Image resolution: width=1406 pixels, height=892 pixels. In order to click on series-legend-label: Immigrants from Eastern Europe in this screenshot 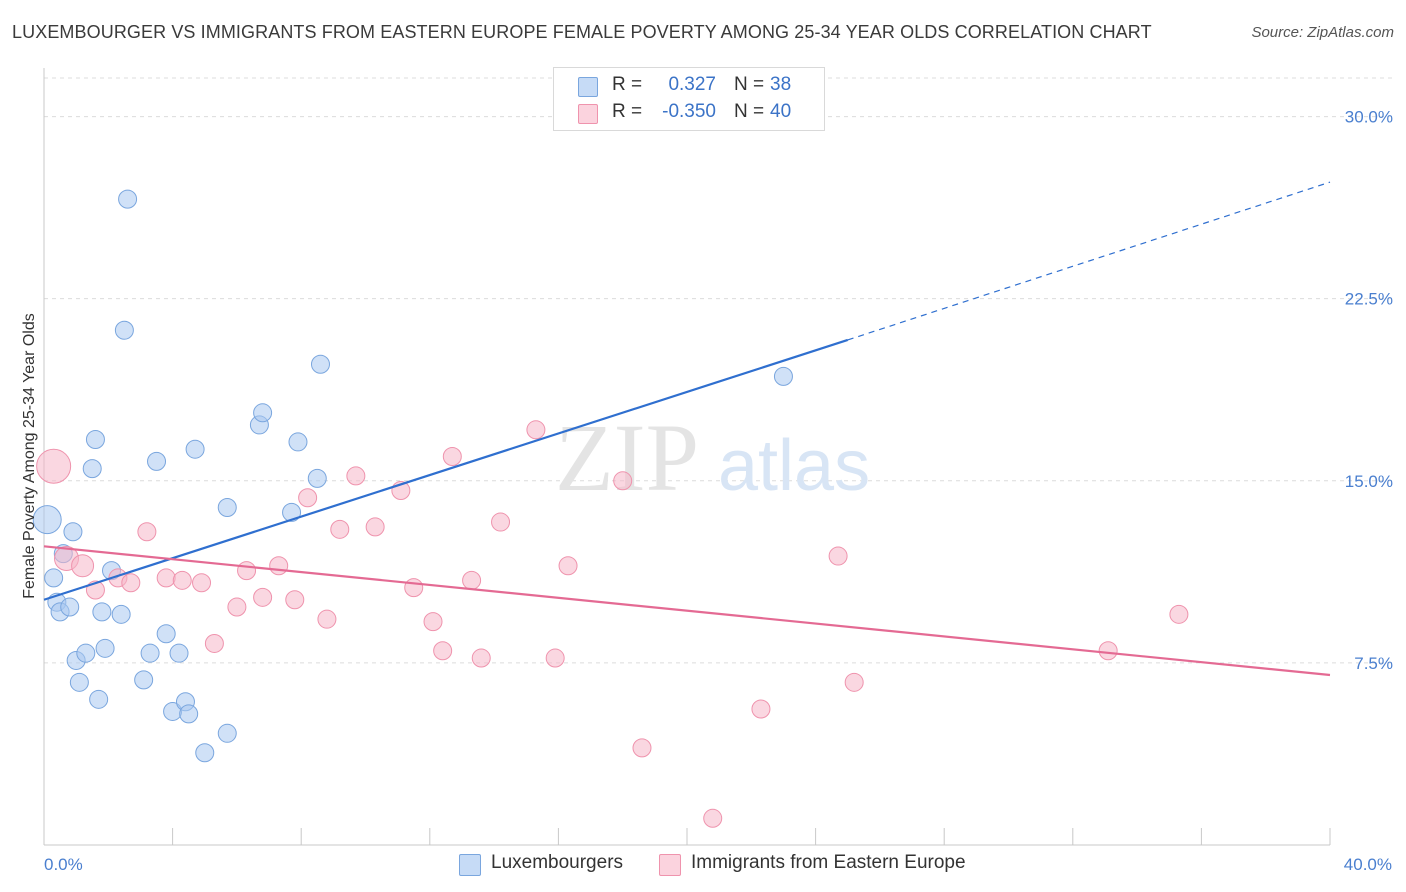, I will do `click(828, 862)`.